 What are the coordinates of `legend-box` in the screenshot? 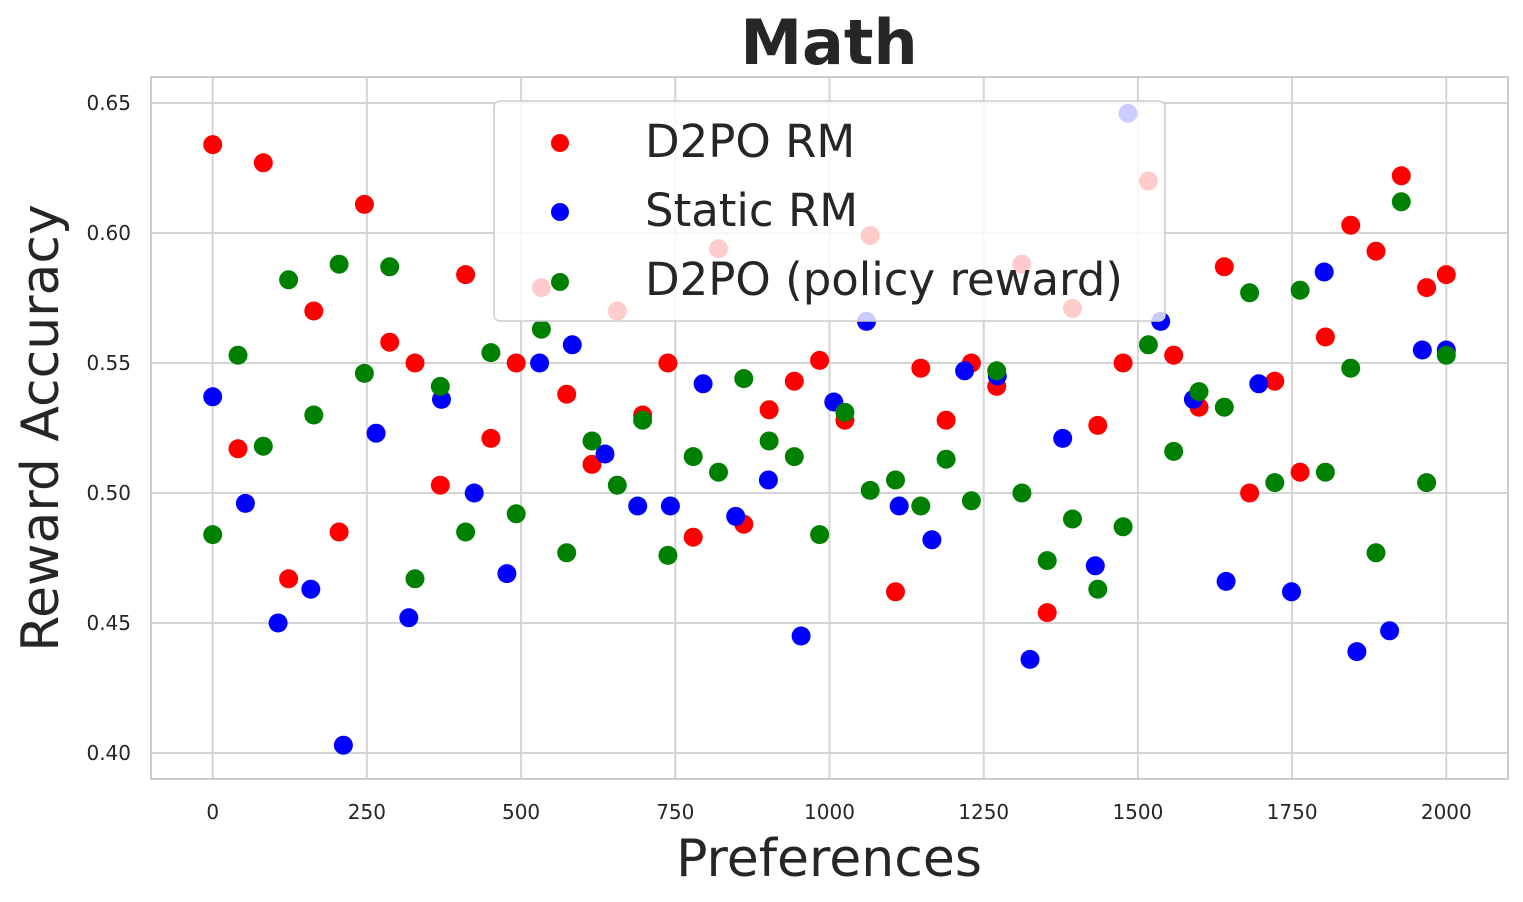 It's located at (829, 211).